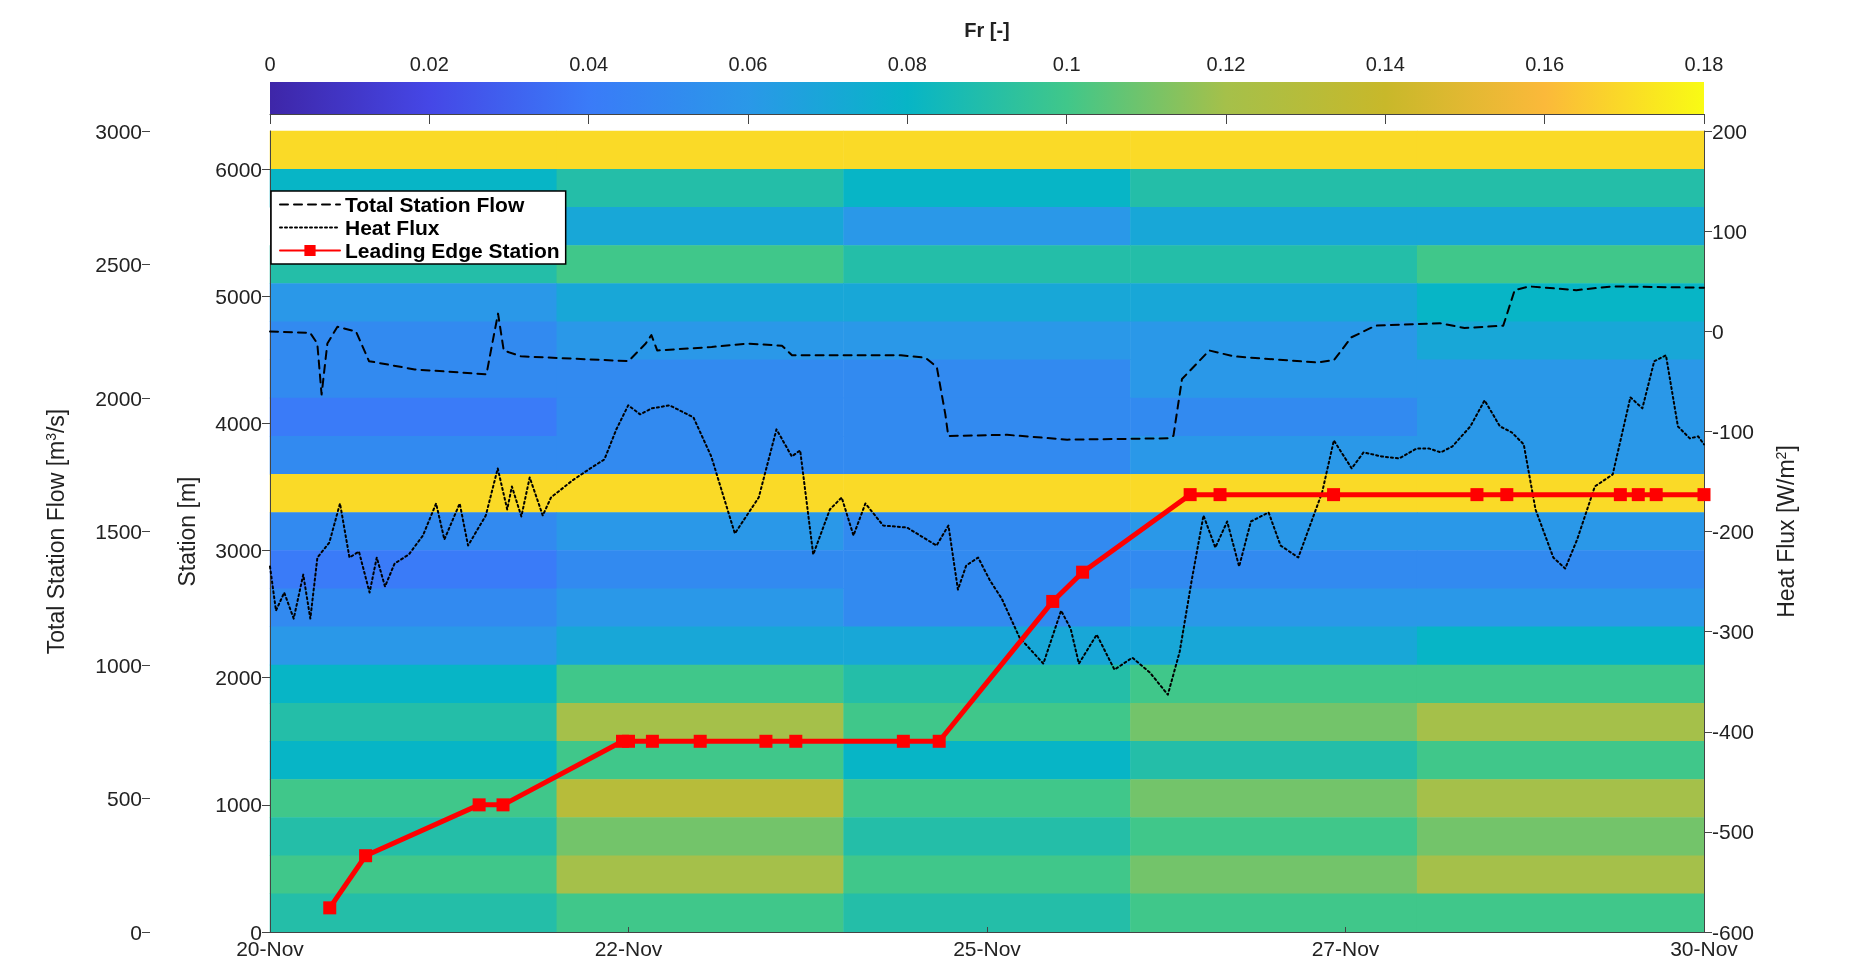  Describe the element at coordinates (270, 64) in the screenshot. I see `color-bar-label: 0` at that location.